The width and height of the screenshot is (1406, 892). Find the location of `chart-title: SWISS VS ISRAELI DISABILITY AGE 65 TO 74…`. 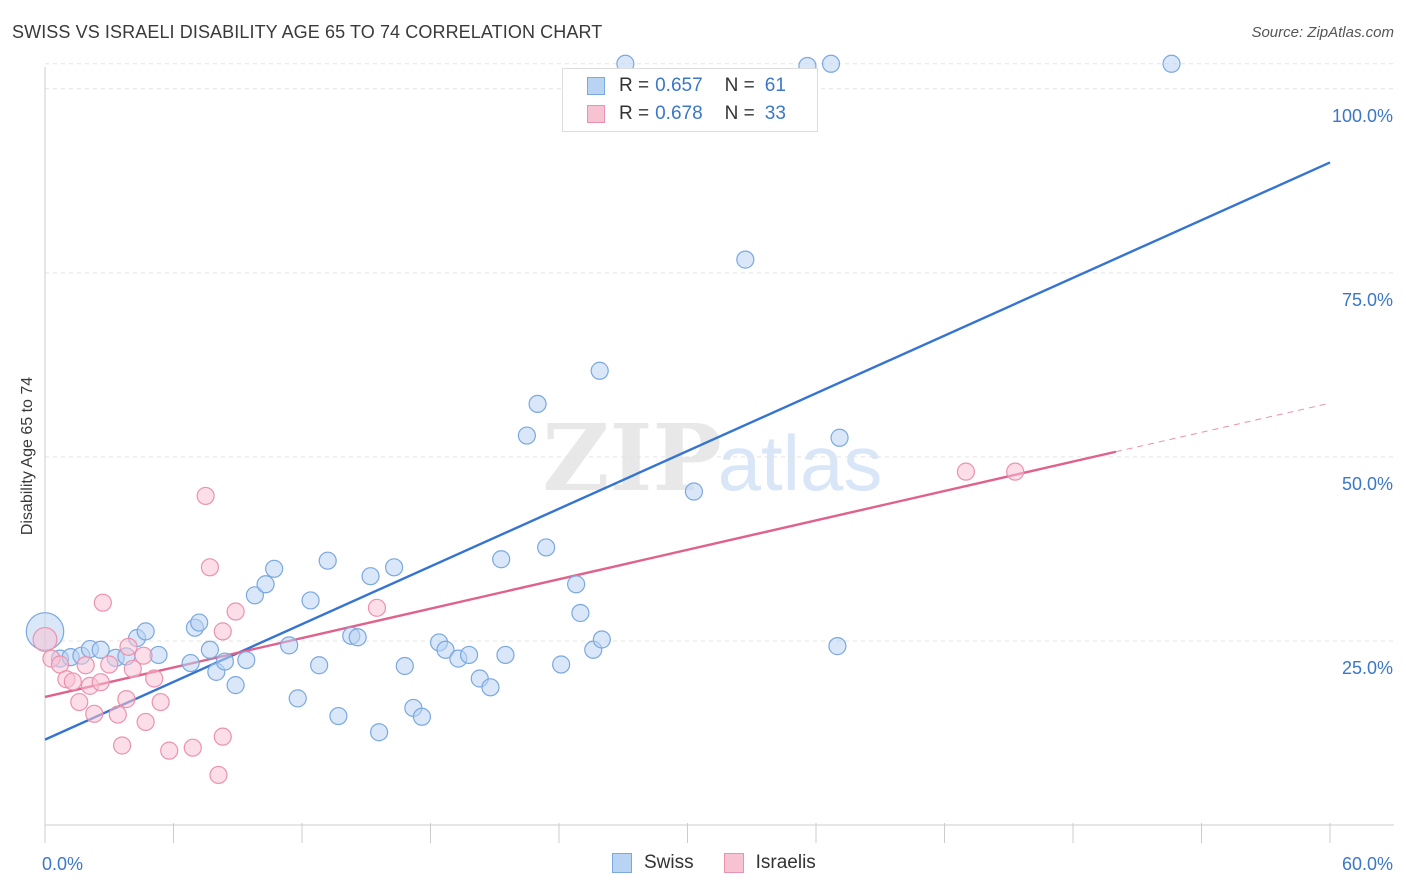

chart-title: SWISS VS ISRAELI DISABILITY AGE 65 TO 74… is located at coordinates (307, 32).